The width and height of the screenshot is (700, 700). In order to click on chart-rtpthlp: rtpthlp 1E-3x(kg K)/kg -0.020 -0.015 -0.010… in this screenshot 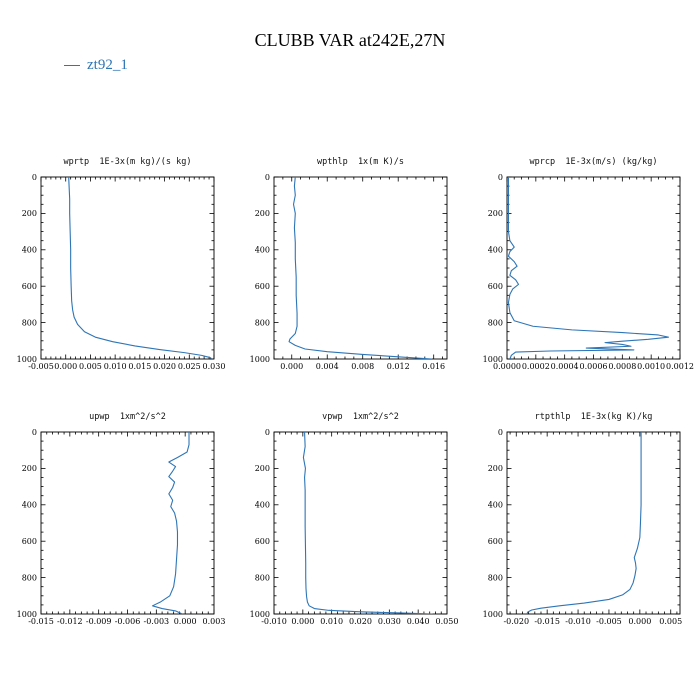, I will do `click(583, 524)`.